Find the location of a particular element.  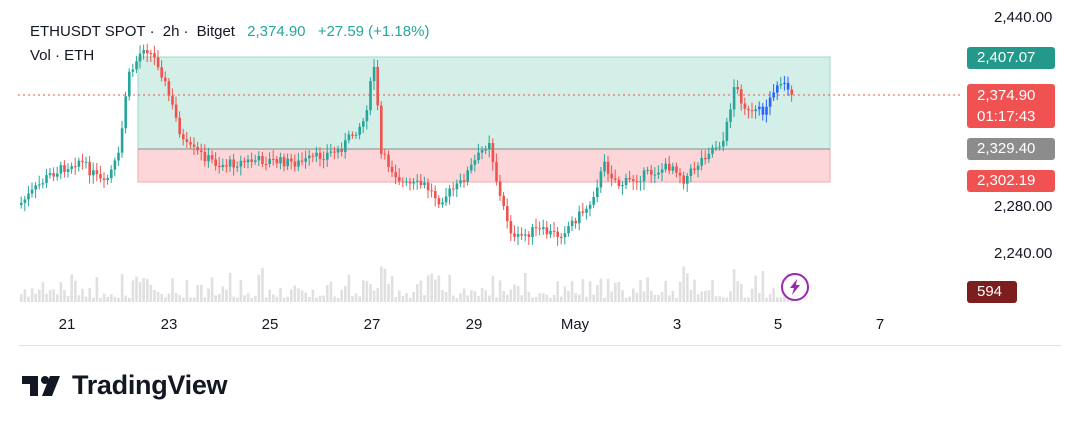

loss-zone is located at coordinates (484, 165).